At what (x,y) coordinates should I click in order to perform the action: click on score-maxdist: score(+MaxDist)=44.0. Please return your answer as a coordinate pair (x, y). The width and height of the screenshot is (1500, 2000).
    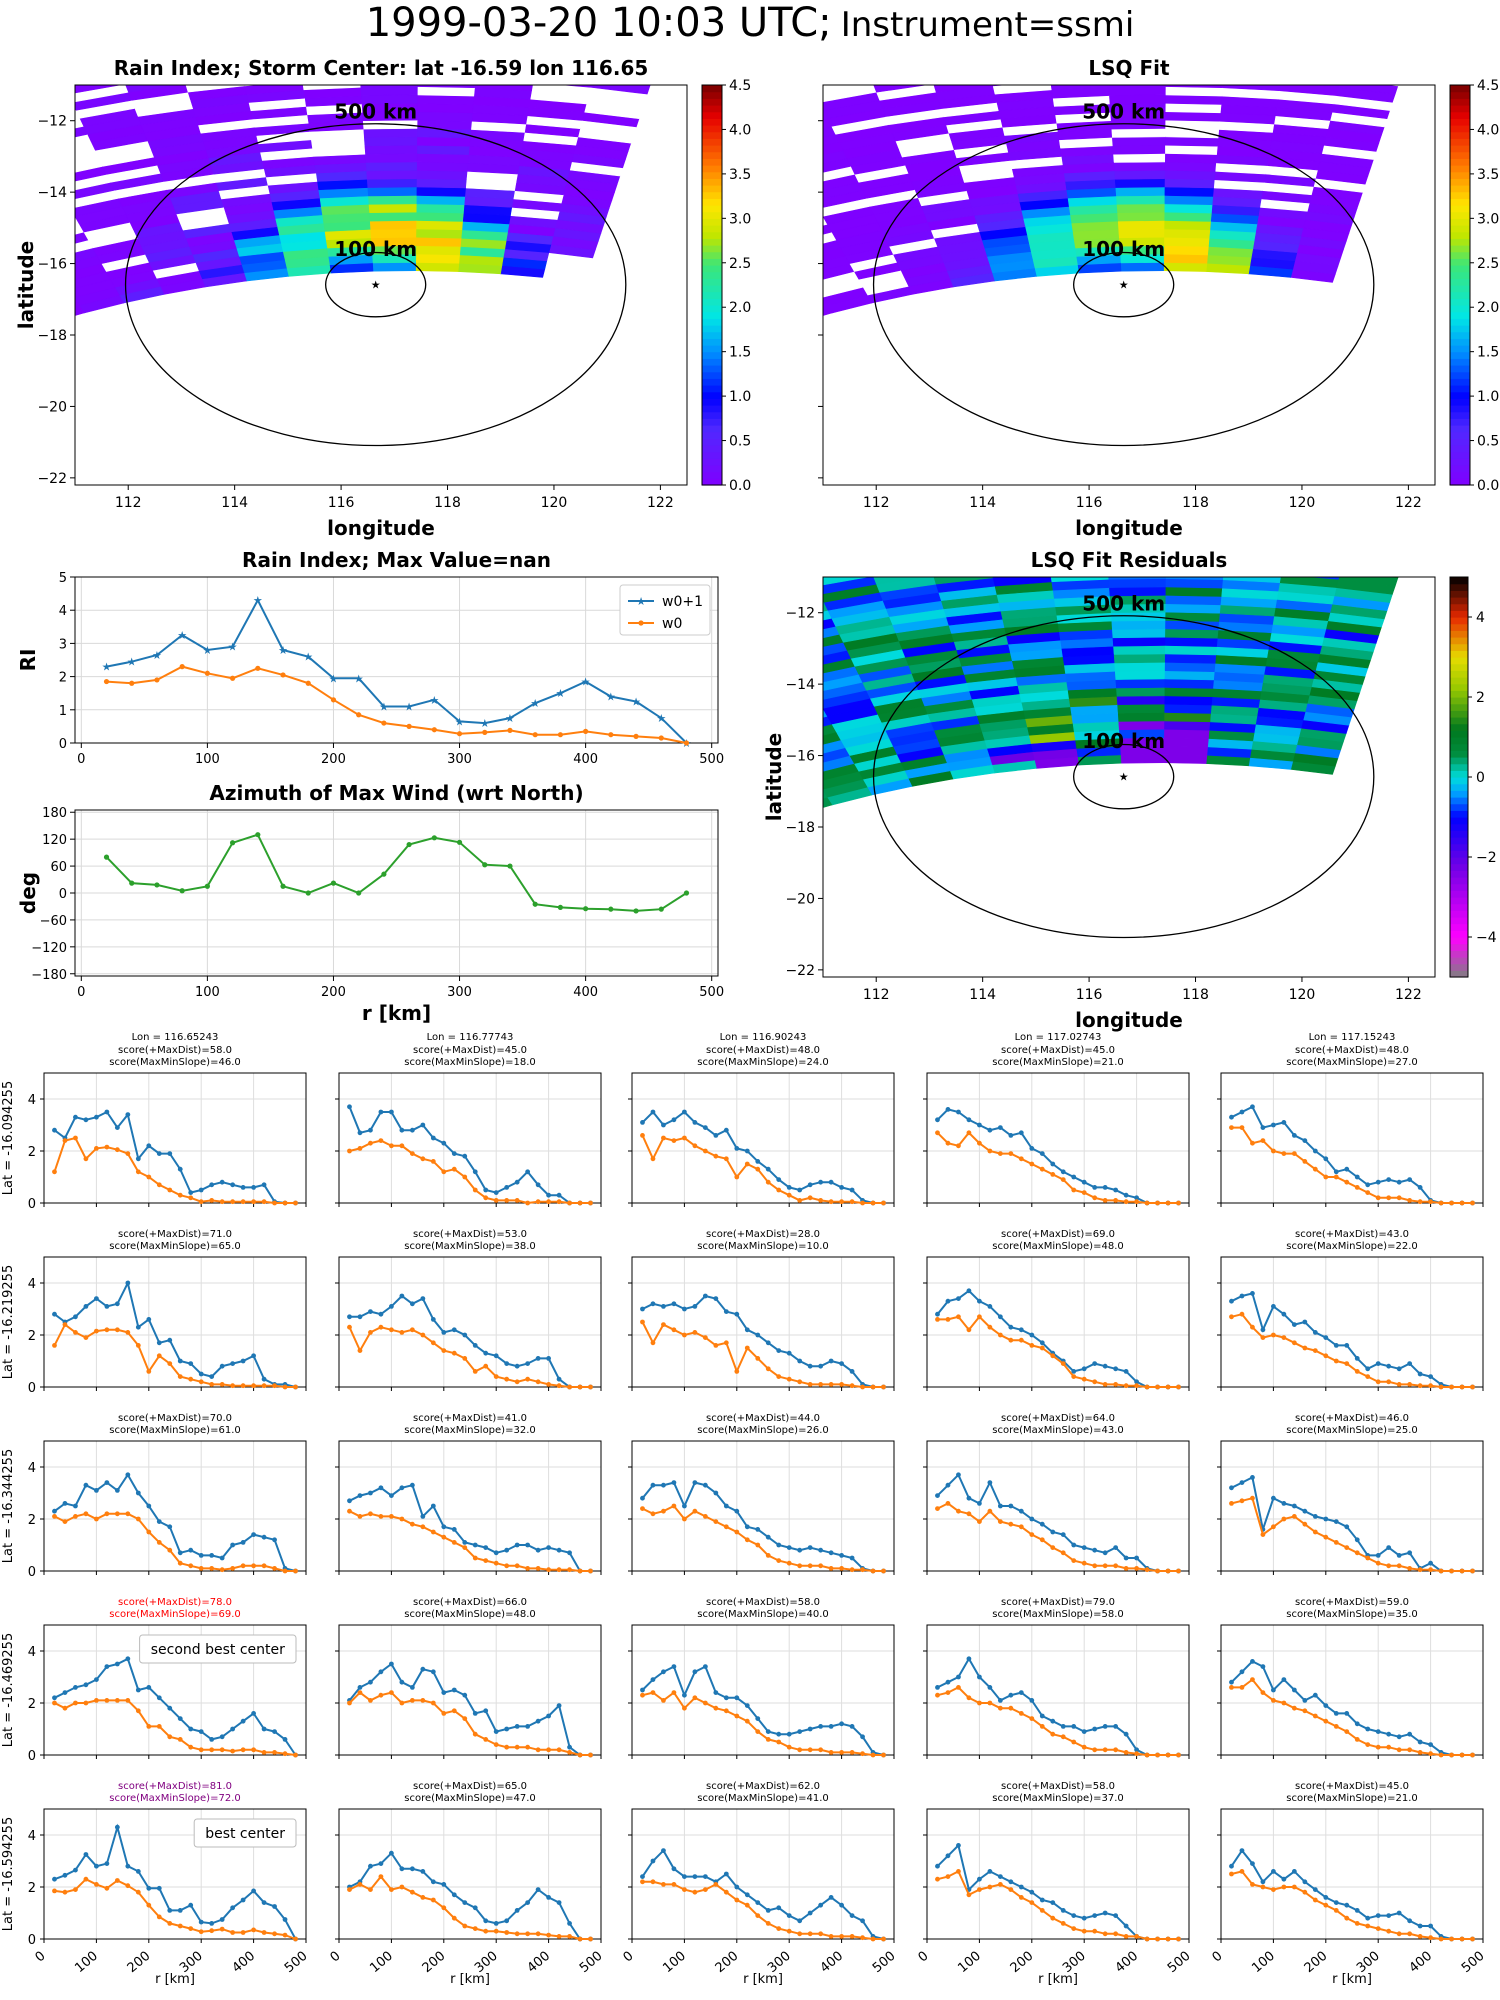
    Looking at the image, I should click on (763, 1418).